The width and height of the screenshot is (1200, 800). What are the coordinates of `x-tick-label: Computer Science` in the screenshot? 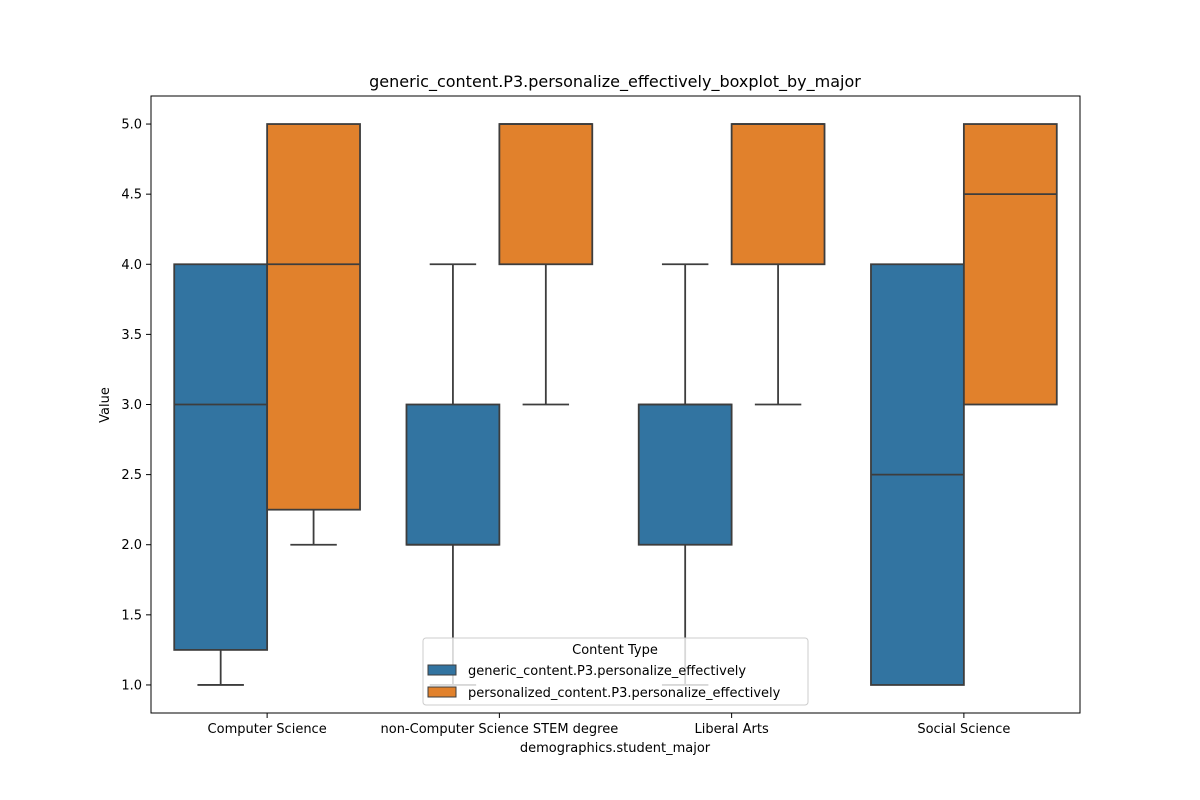 It's located at (267, 729).